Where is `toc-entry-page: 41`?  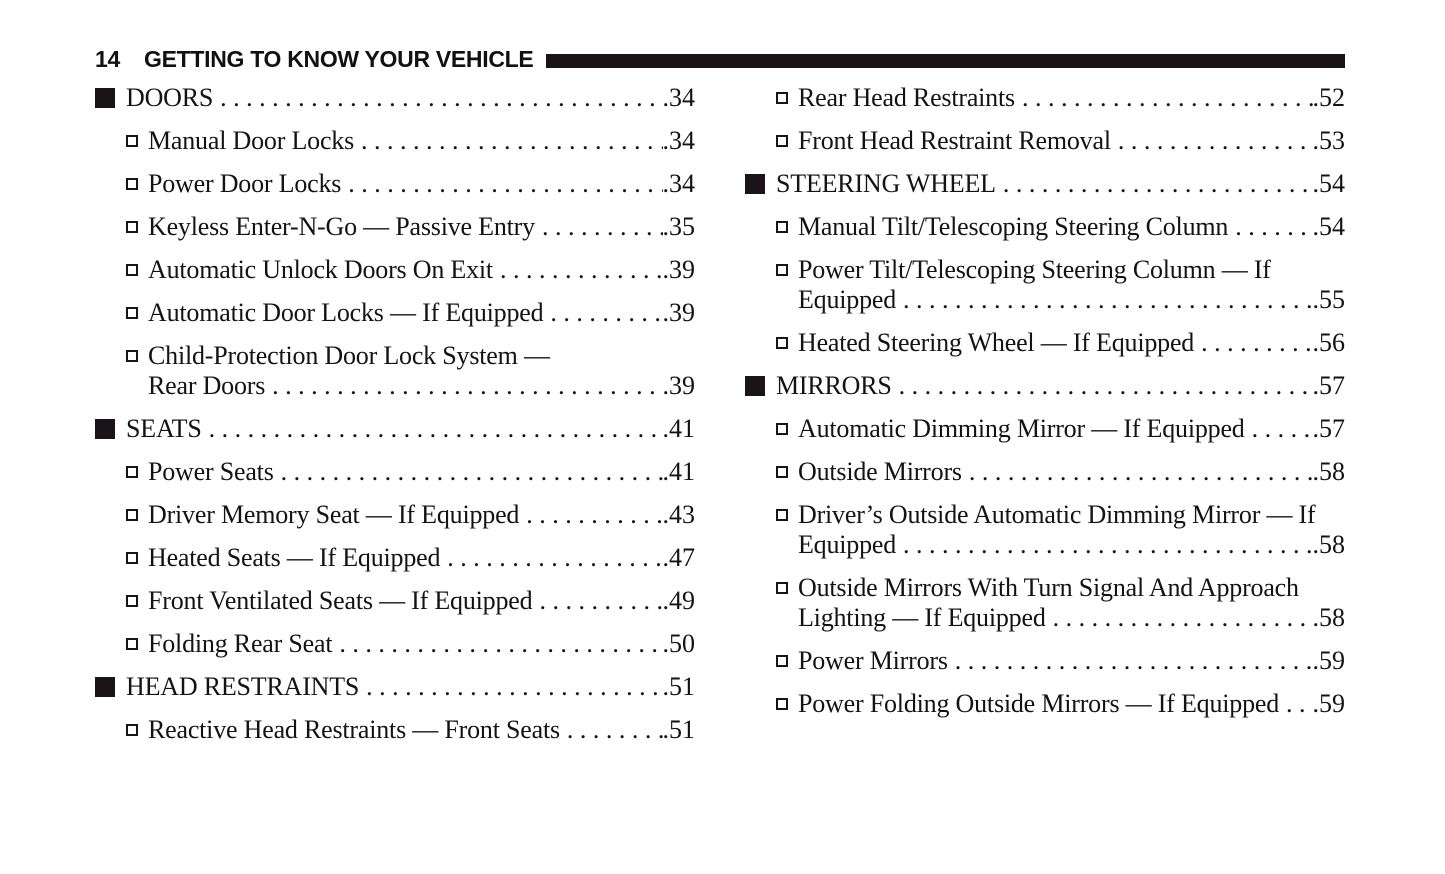 toc-entry-page: 41 is located at coordinates (679, 429).